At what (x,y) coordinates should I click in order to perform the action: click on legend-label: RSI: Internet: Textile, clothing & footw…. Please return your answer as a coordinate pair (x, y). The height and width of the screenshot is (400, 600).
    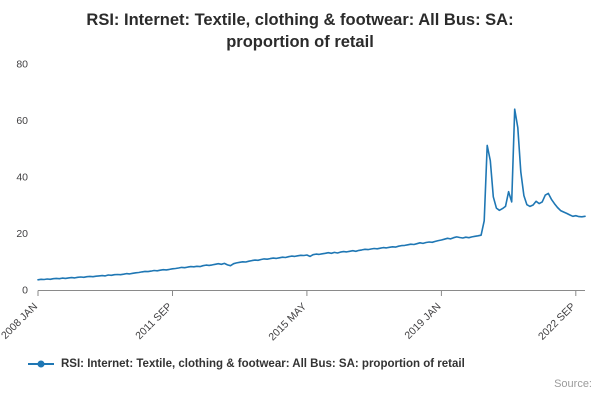
    Looking at the image, I should click on (263, 364).